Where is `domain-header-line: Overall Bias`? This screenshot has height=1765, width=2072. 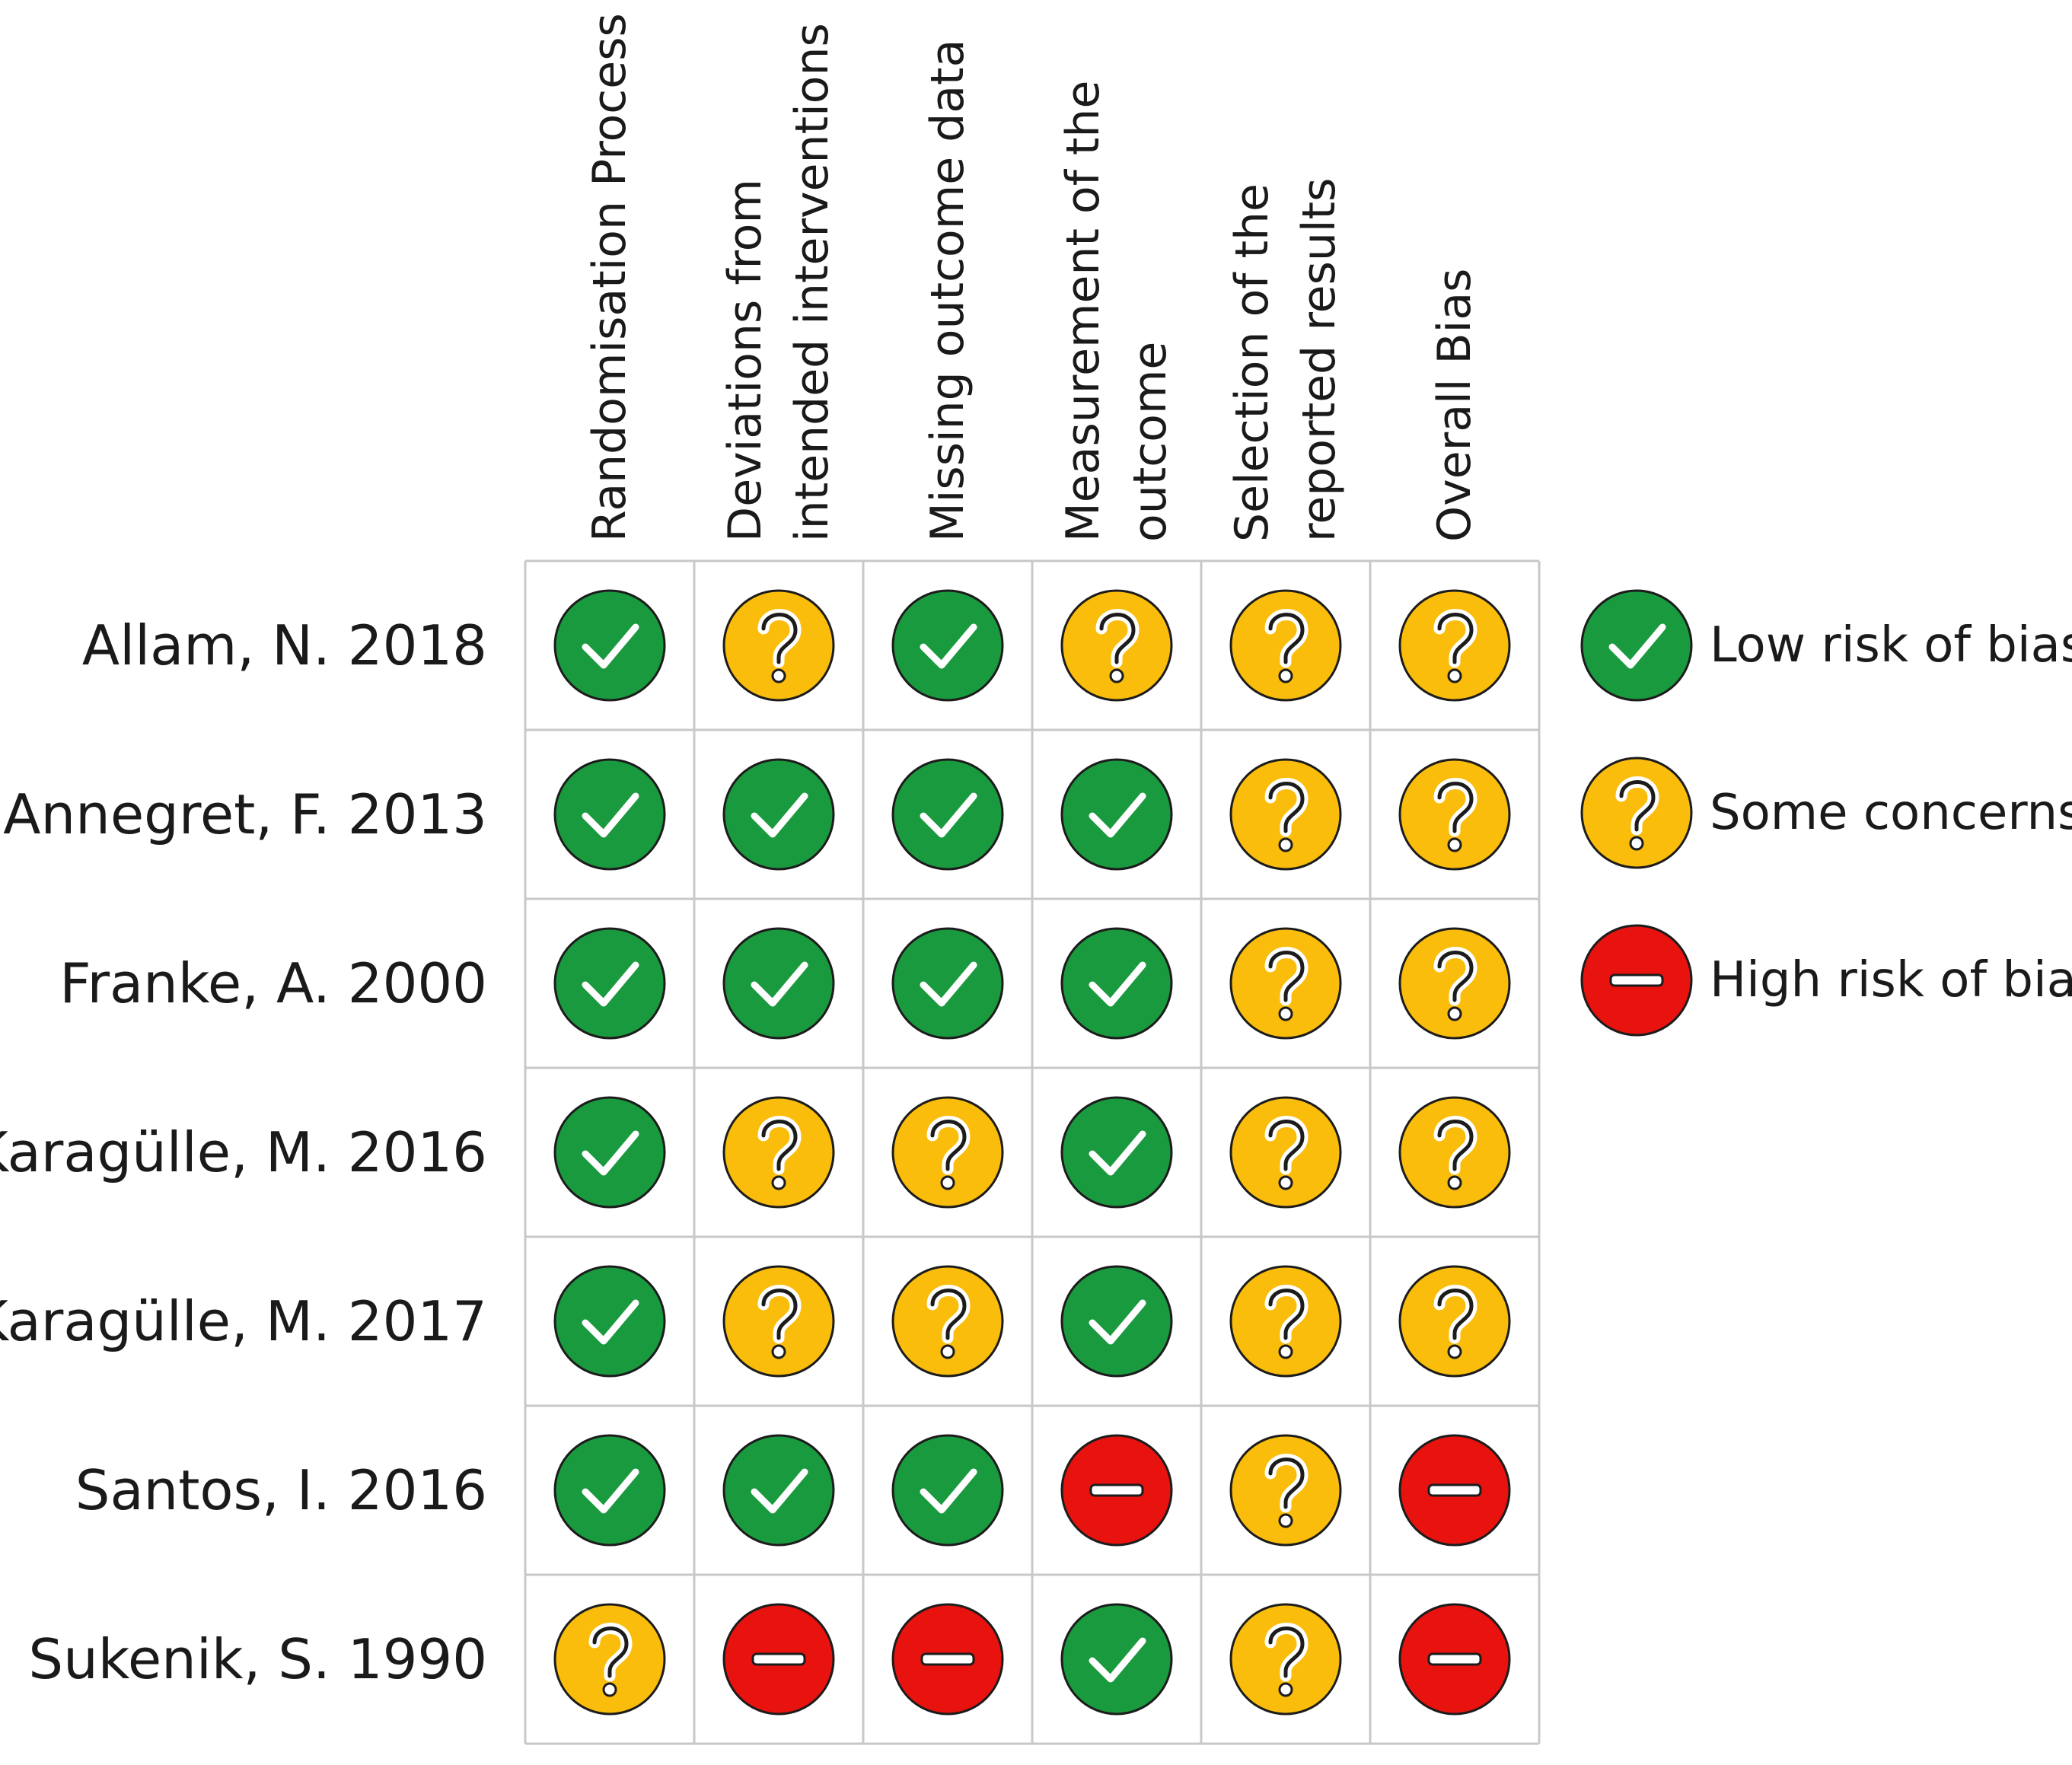
domain-header-line: Overall Bias is located at coordinates (1454, 405).